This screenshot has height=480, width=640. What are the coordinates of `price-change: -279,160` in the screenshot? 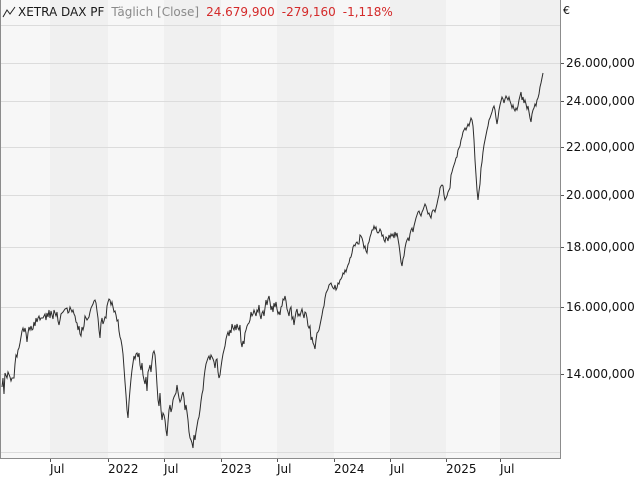 It's located at (308, 12).